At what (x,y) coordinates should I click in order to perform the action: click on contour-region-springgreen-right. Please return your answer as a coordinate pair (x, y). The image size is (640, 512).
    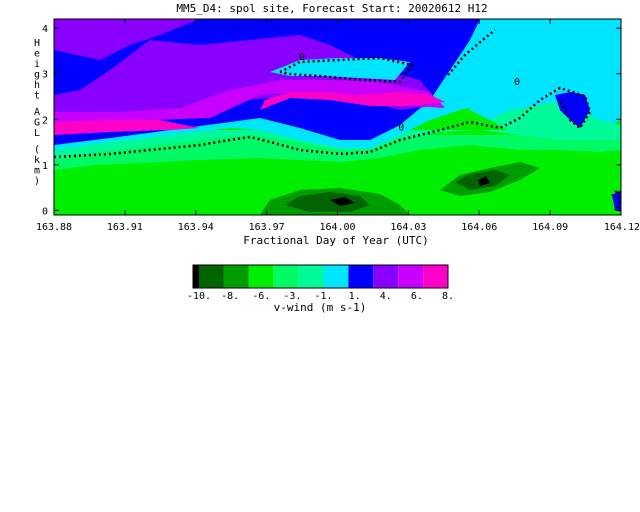
    Looking at the image, I should click on (555, 120).